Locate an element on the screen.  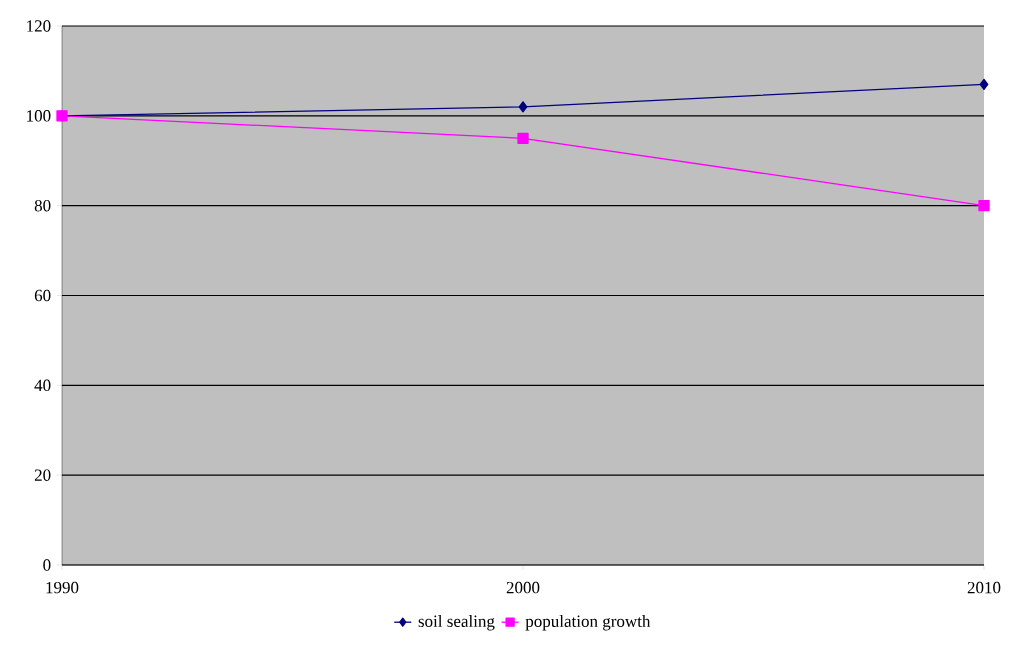
y-tick-label: 0 is located at coordinates (47, 565).